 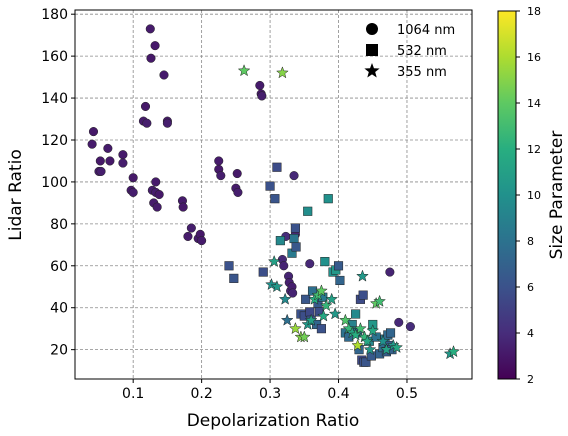 I want to click on y-axis-title: Lidar Ratio, so click(x=16, y=194).